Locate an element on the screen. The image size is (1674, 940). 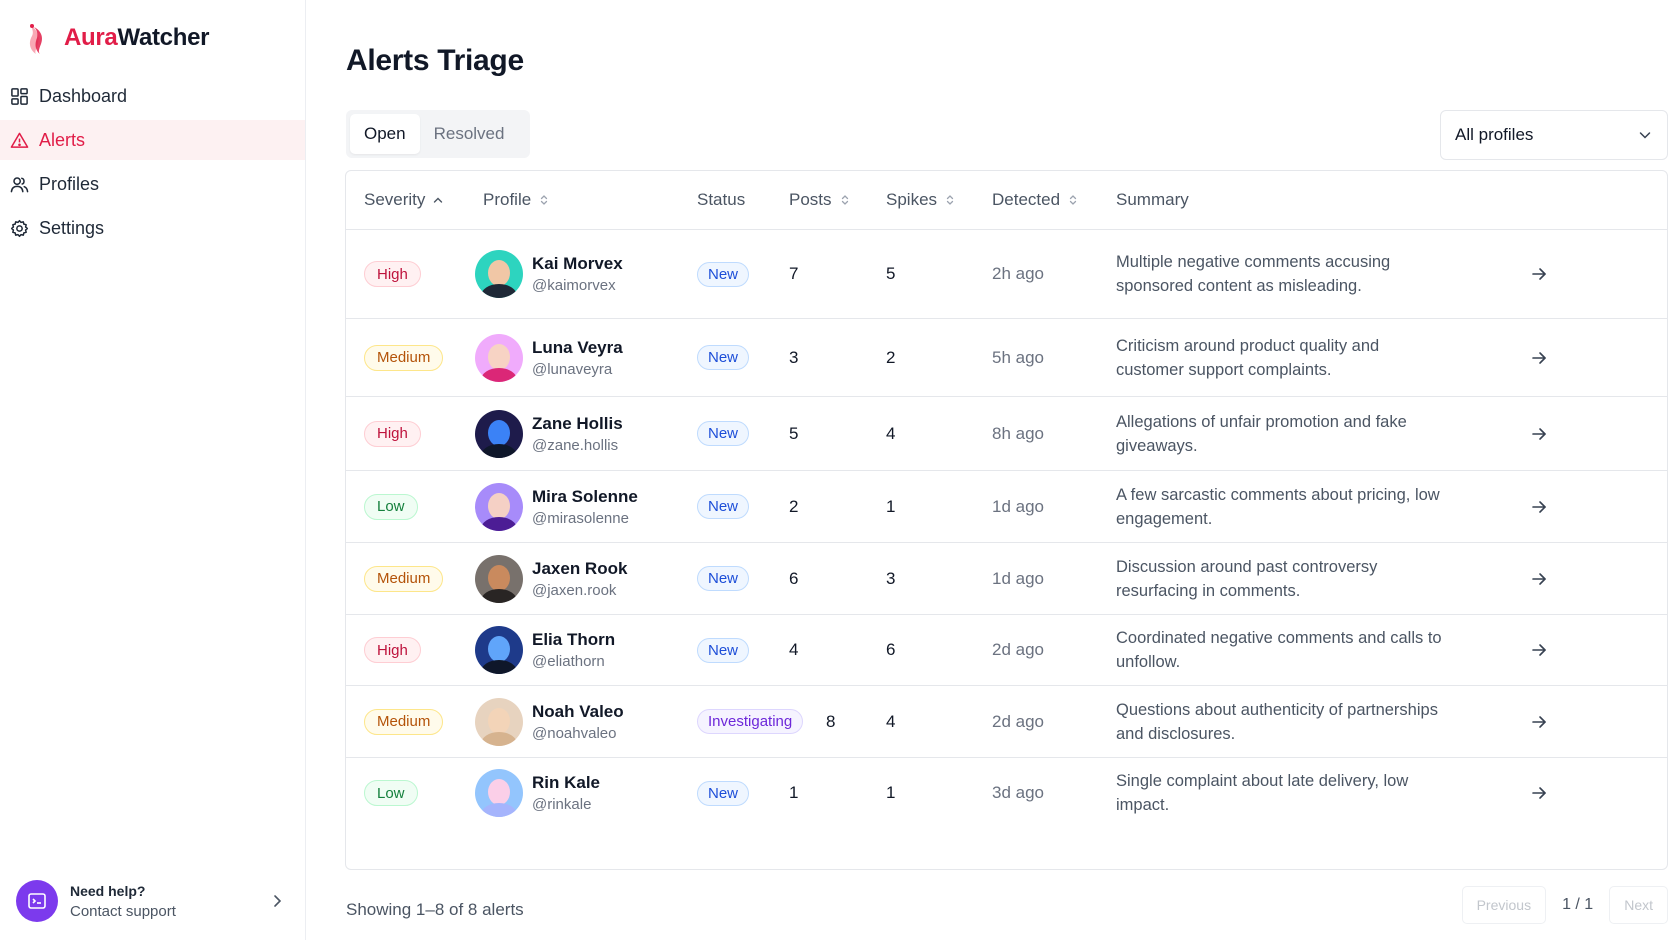
gear-icon is located at coordinates (19, 228).